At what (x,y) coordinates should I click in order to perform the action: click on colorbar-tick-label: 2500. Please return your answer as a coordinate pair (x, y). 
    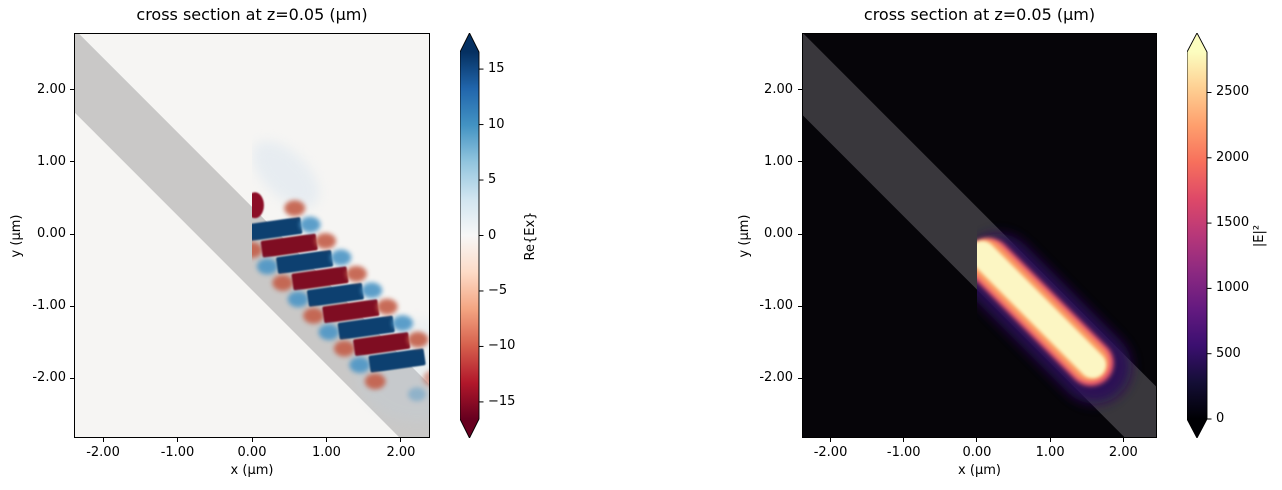
    Looking at the image, I should click on (1233, 92).